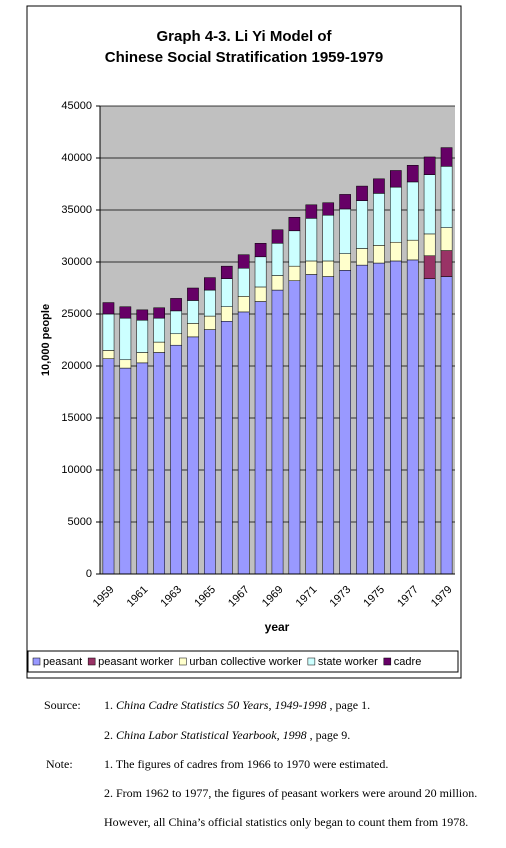 Image resolution: width=506 pixels, height=848 pixels. I want to click on legend-label: cadre, so click(408, 662).